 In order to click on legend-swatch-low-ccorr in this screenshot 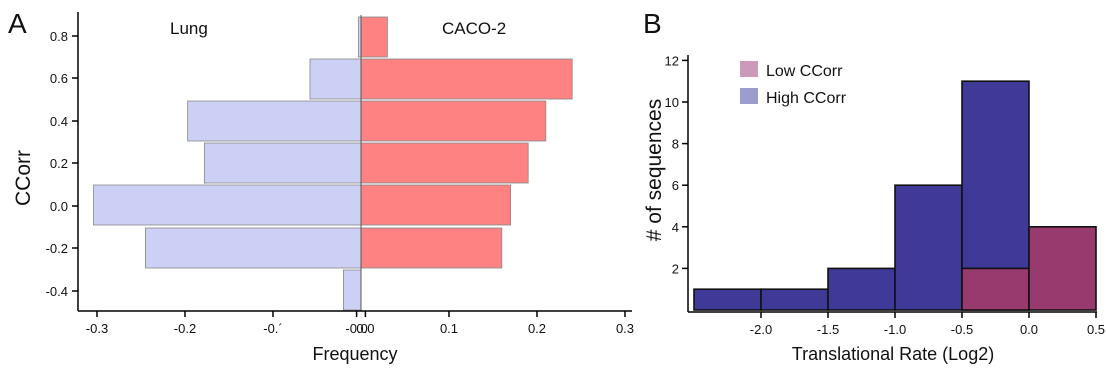, I will do `click(749, 69)`.